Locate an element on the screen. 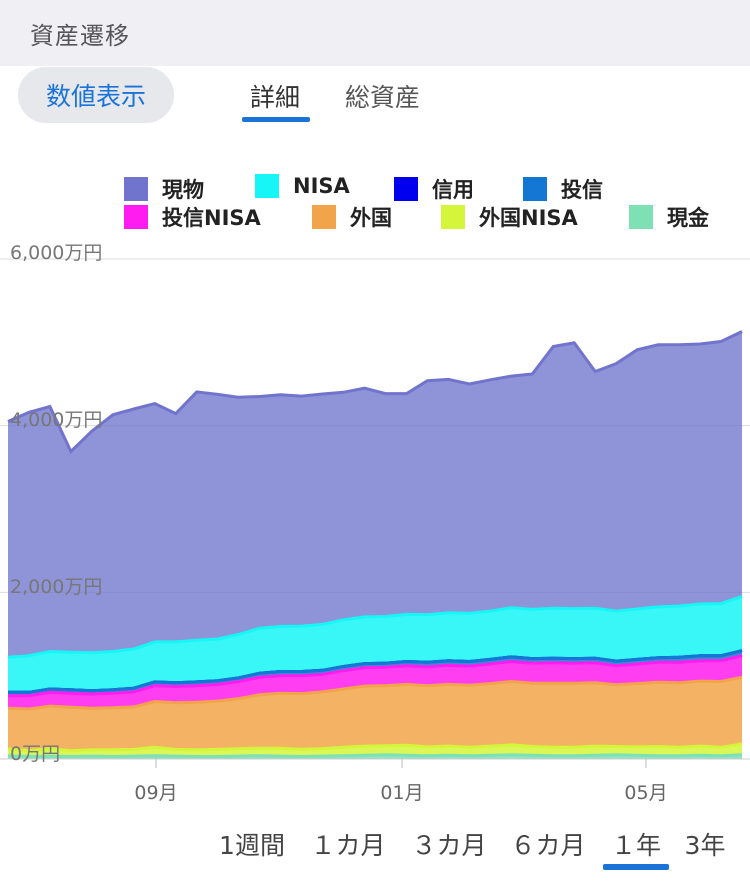  period-6months: ６カ月 is located at coordinates (548, 845).